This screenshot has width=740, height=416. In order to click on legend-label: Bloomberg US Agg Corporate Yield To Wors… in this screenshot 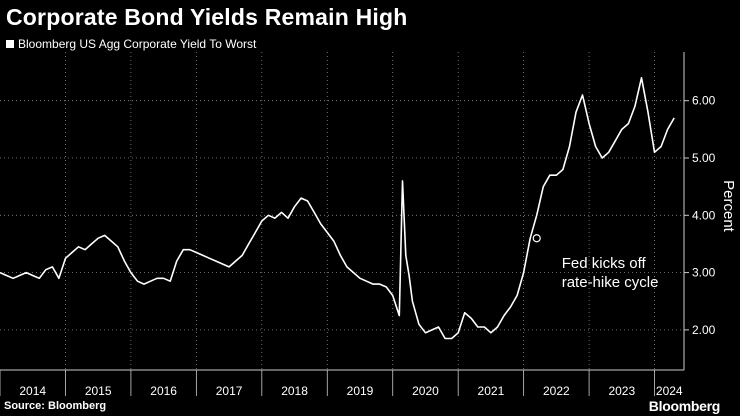, I will do `click(137, 44)`.